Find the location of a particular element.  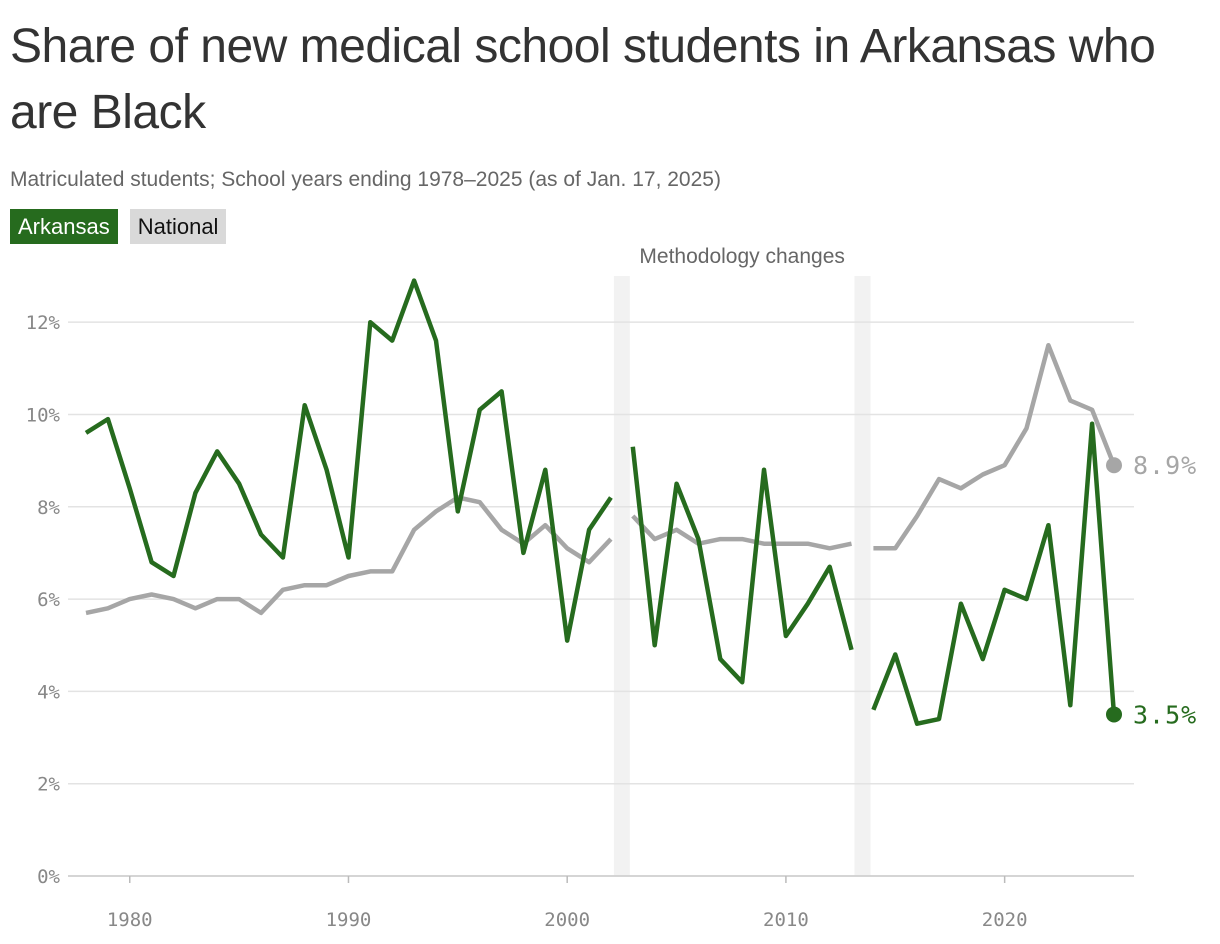

national-end-point is located at coordinates (1114, 465).